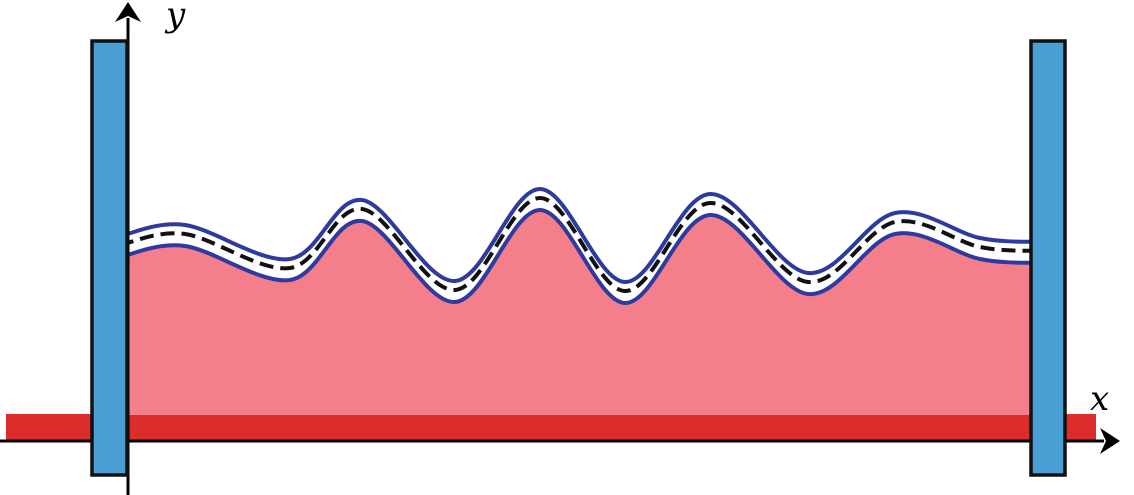 This screenshot has height=495, width=1134. Describe the element at coordinates (109, 258) in the screenshot. I see `left-wall` at that location.